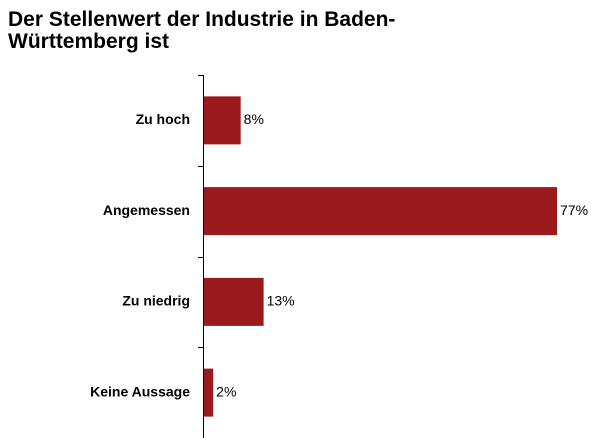 This screenshot has height=438, width=602. I want to click on value-label: 8%, so click(254, 119).